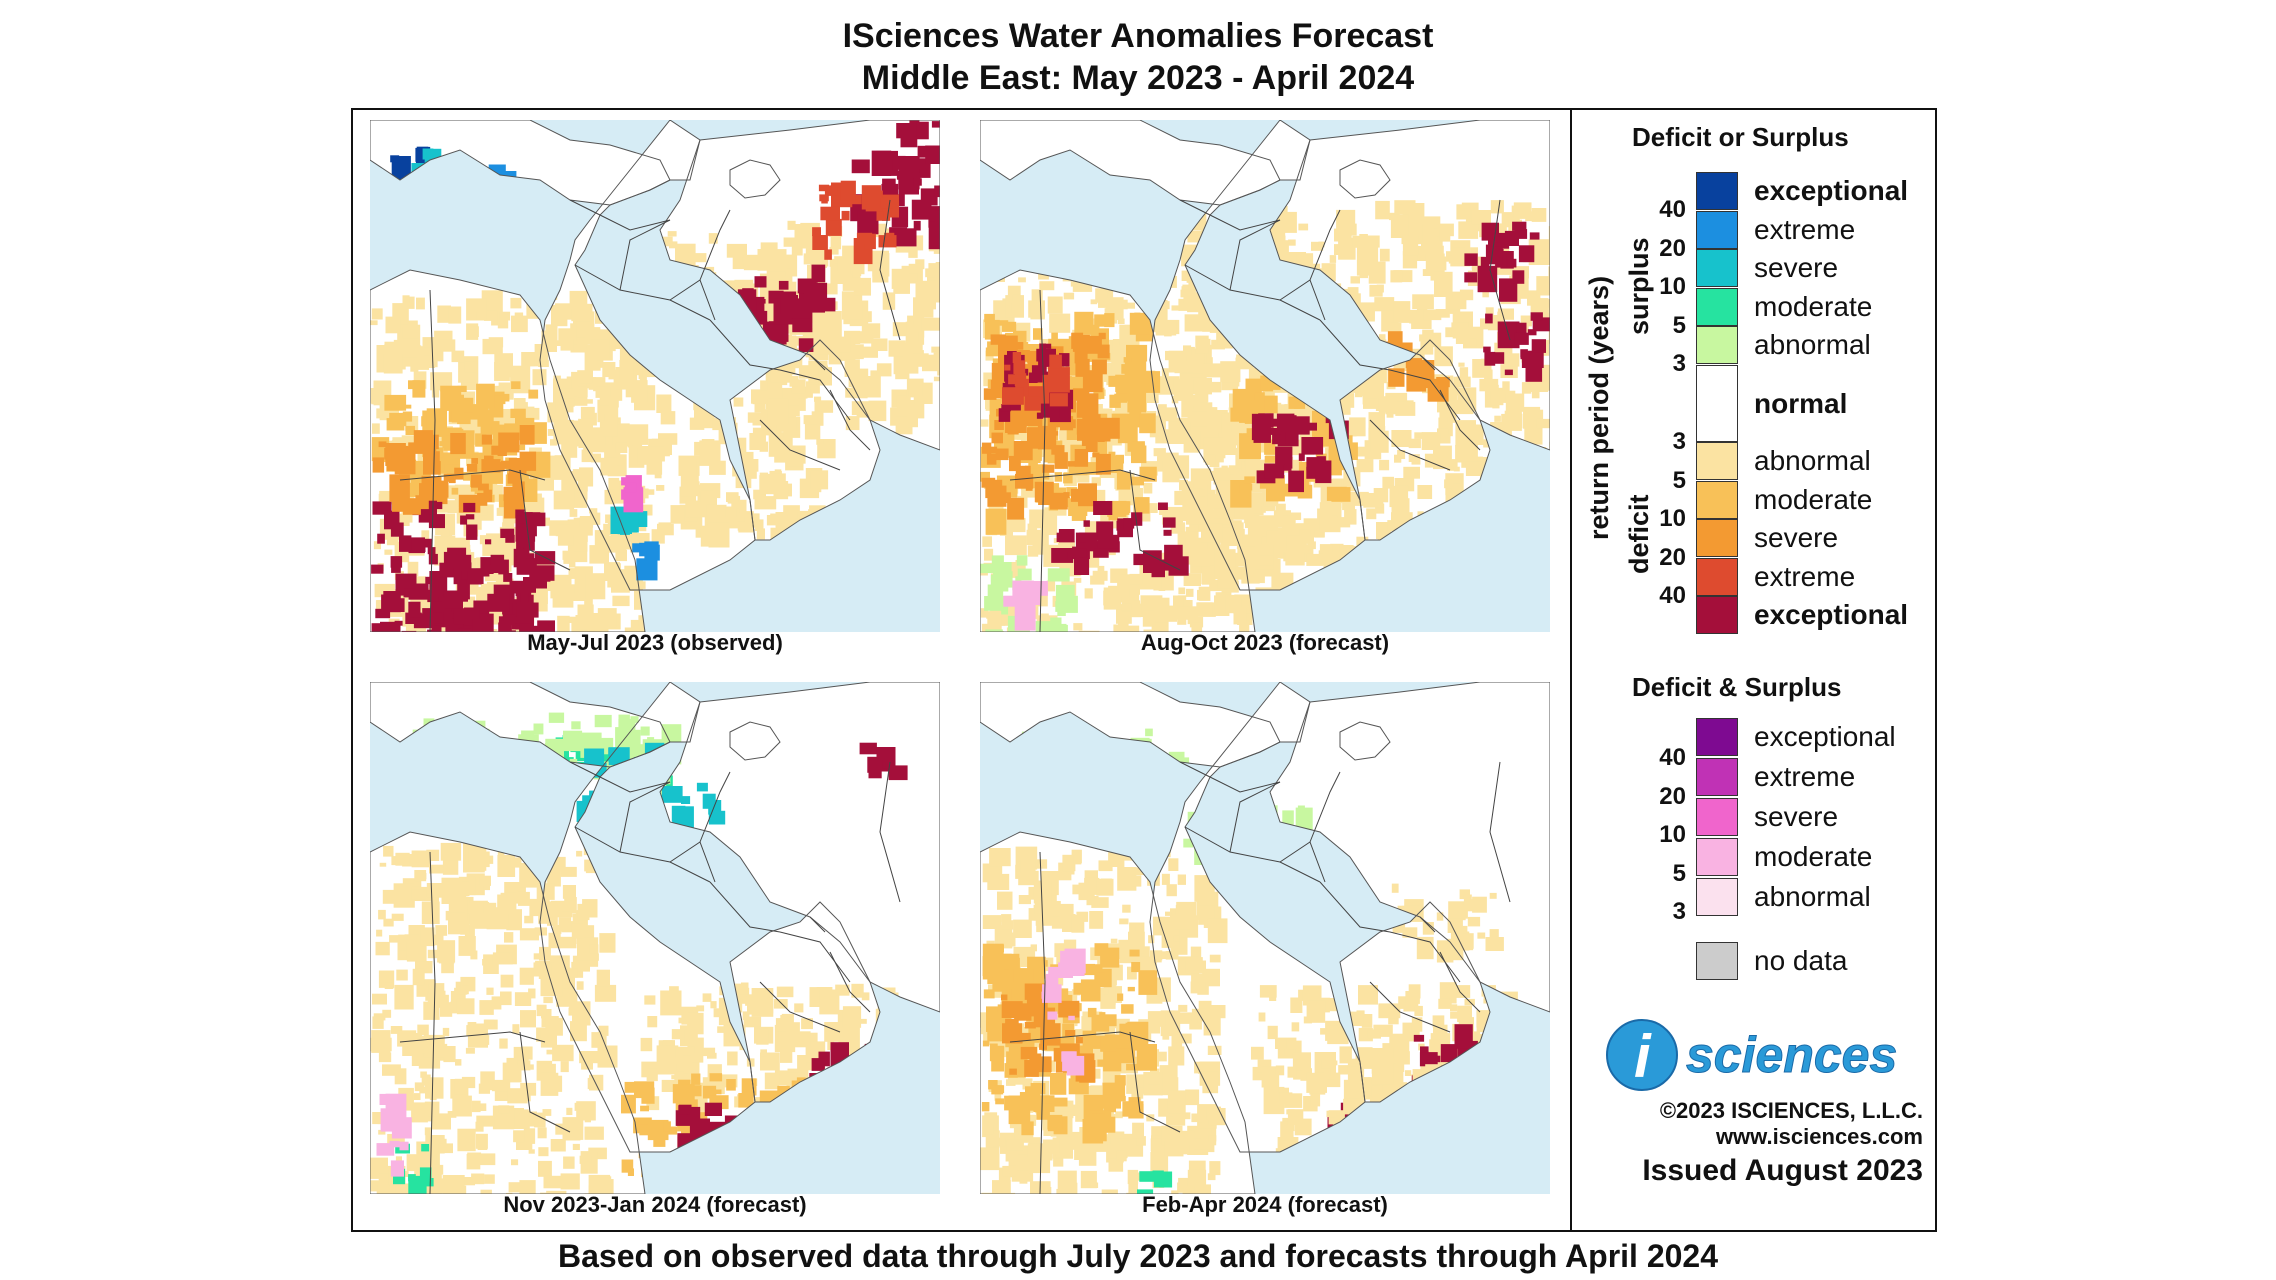 This screenshot has width=2276, height=1280. I want to click on legend-label-both-severe: severe, so click(1796, 816).